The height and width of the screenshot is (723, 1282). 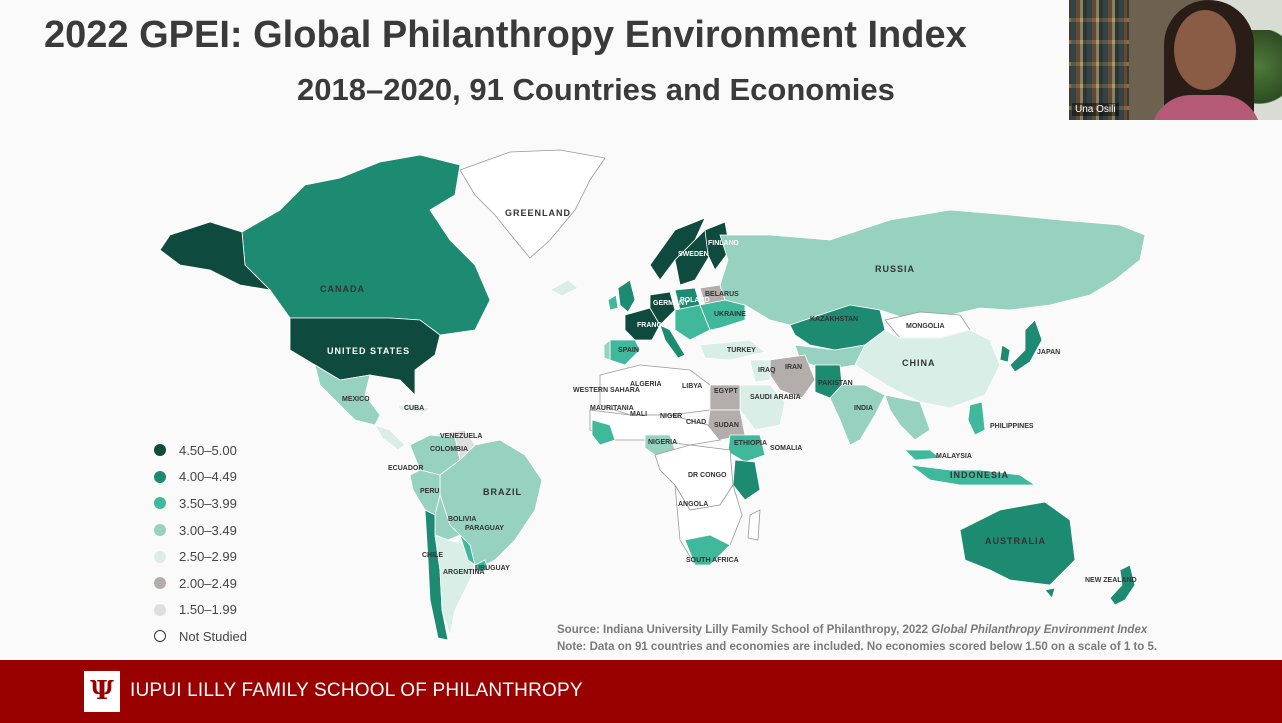 I want to click on legend-item: 3.00–3.49, so click(x=200, y=530).